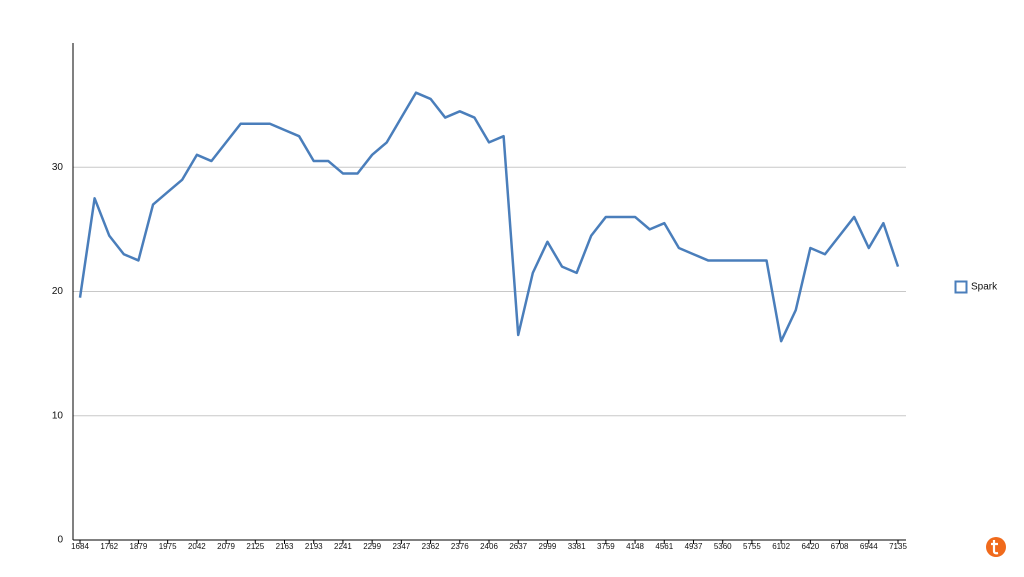 This screenshot has width=1024, height=577. Describe the element at coordinates (984, 287) in the screenshot. I see `legend-label: Spark` at that location.